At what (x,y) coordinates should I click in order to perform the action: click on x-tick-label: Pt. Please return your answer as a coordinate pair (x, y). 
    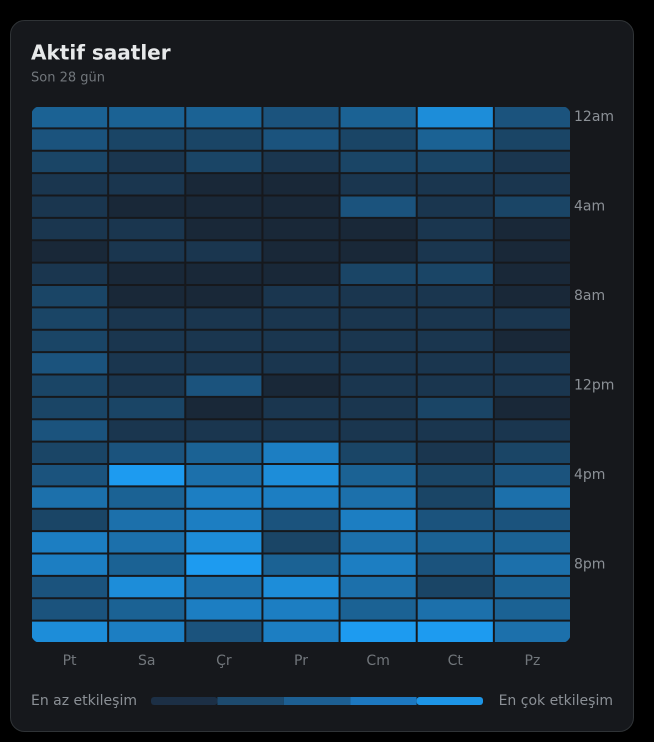
    Looking at the image, I should click on (70, 661).